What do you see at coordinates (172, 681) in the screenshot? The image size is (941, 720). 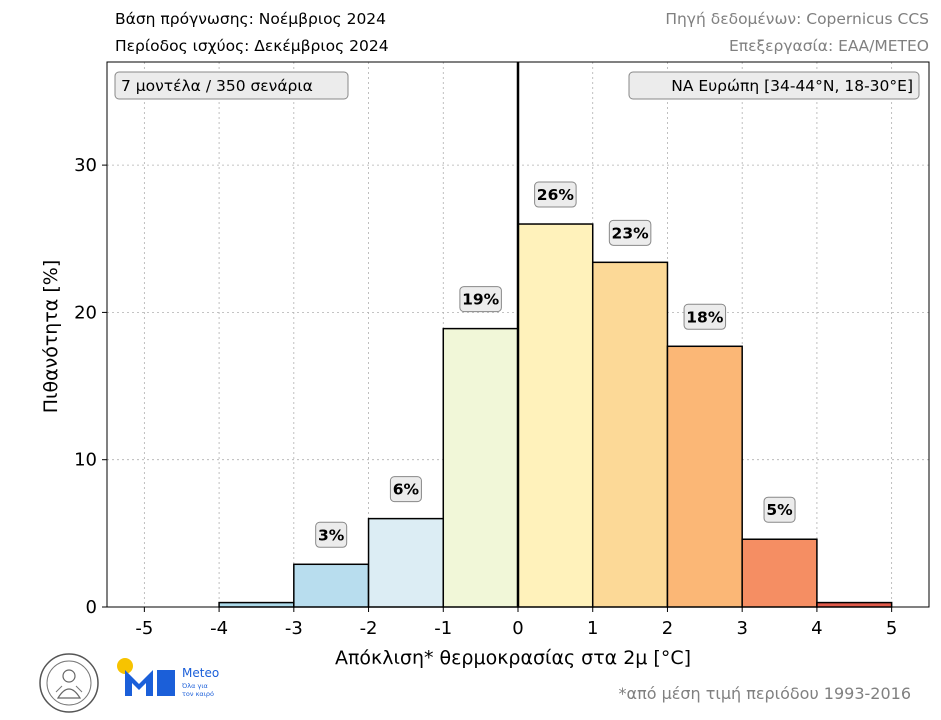 I see `meteo-logo: Meteo Όλα για τον καιρό` at bounding box center [172, 681].